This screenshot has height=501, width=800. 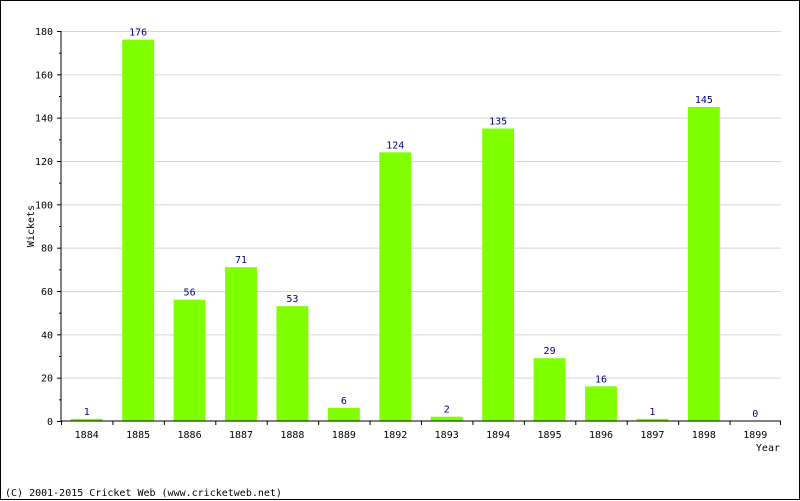 What do you see at coordinates (755, 435) in the screenshot?
I see `x-tick-label-1899: 1899` at bounding box center [755, 435].